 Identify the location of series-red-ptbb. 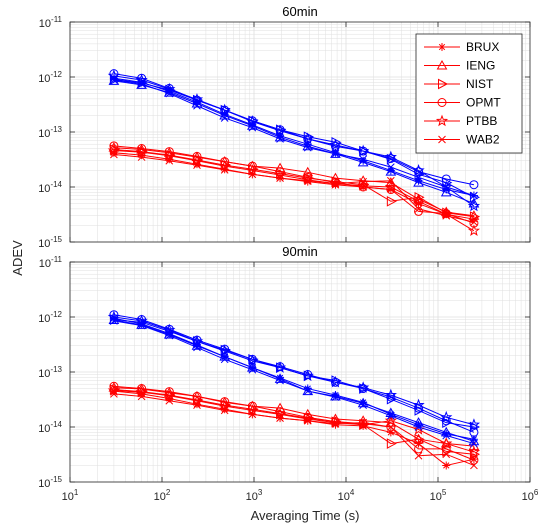
(294, 421).